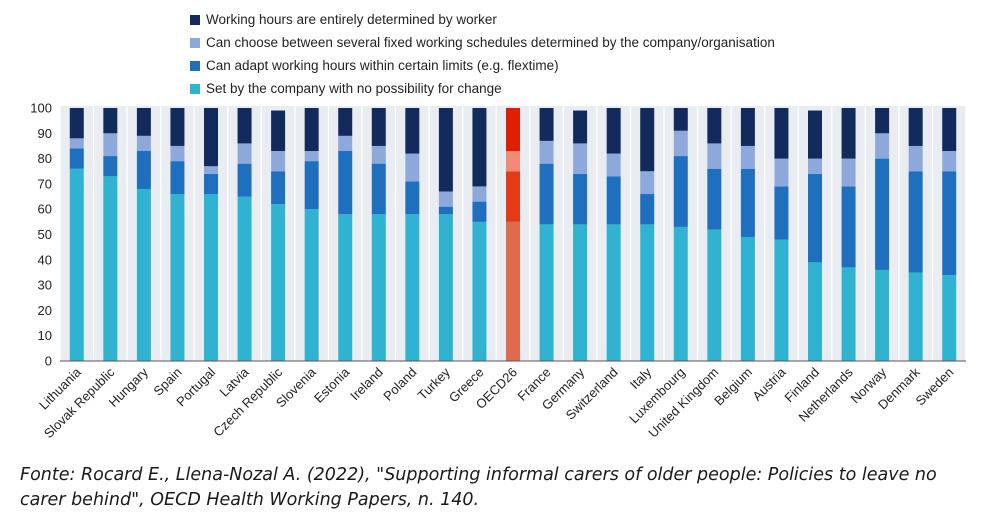 The width and height of the screenshot is (989, 527). Describe the element at coordinates (45, 158) in the screenshot. I see `y-tick-label: 80` at that location.